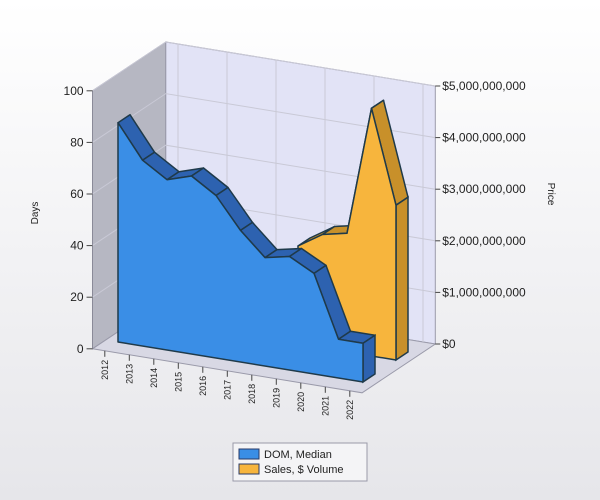  What do you see at coordinates (301, 402) in the screenshot?
I see `x-axis-tick-label: 2020` at bounding box center [301, 402].